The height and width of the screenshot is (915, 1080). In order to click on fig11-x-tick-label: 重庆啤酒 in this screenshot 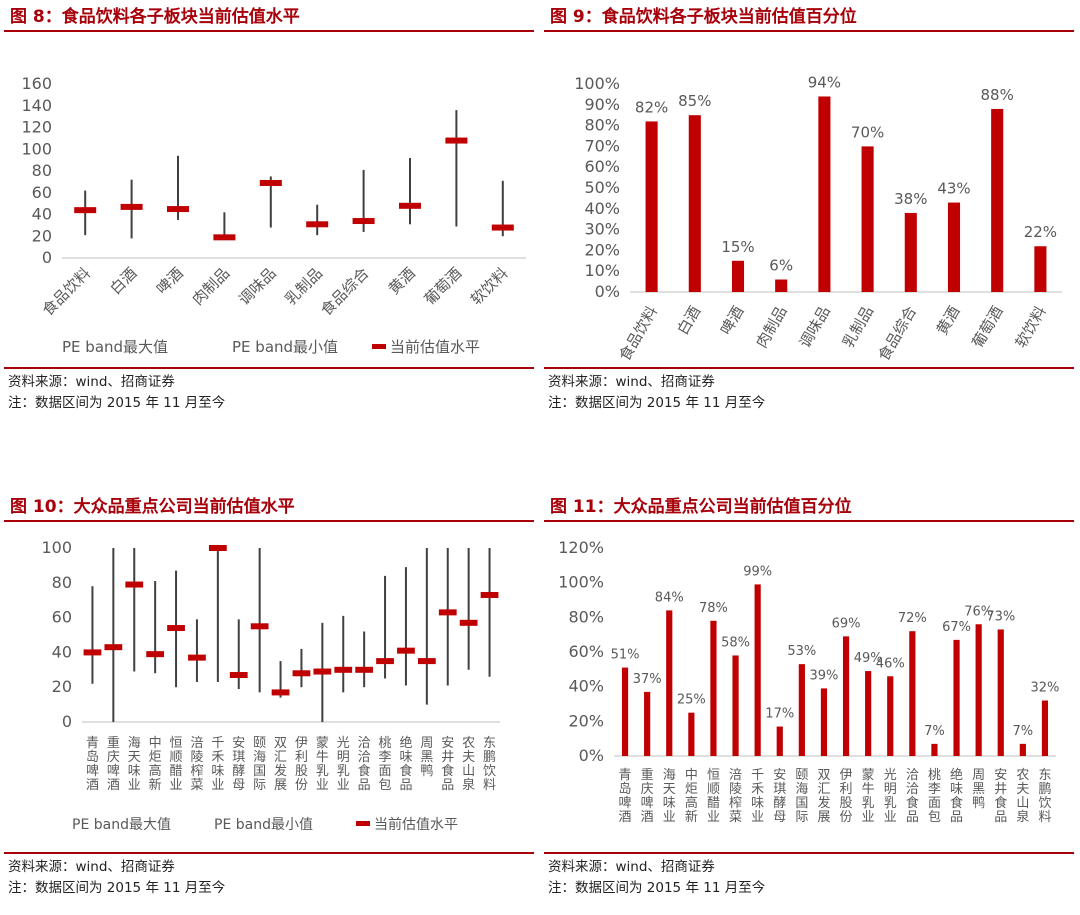, I will do `click(647, 796)`.